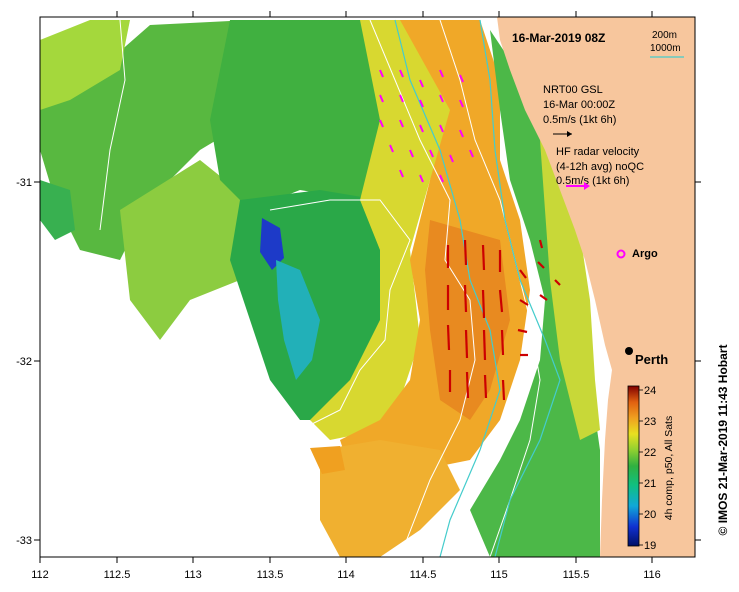 This screenshot has height=592, width=739. Describe the element at coordinates (652, 575) in the screenshot. I see `x-tick-label: 116` at that location.